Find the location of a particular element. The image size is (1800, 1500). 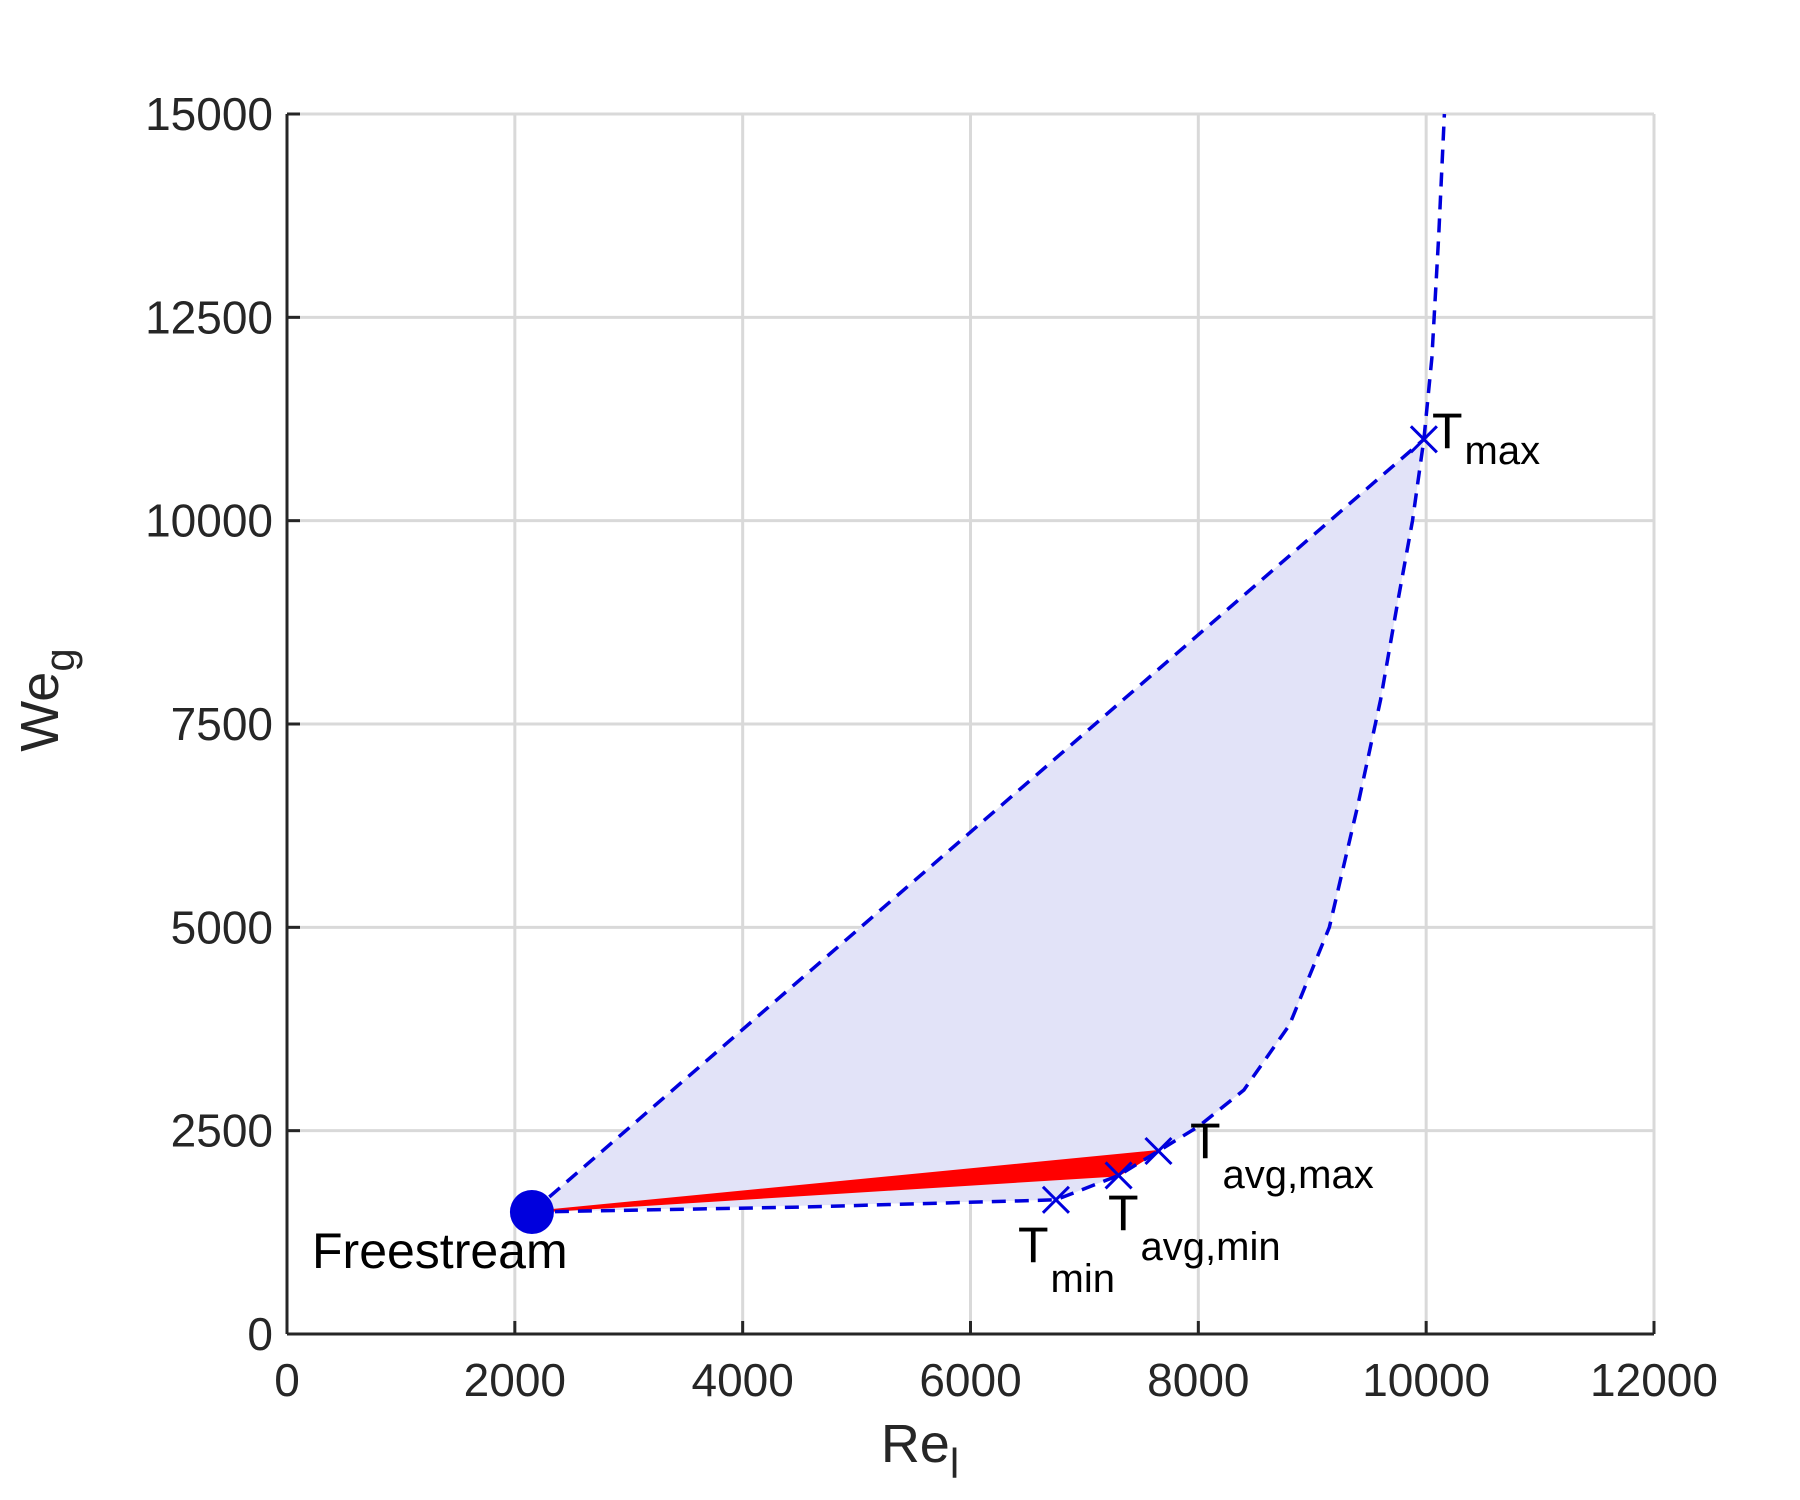

x-tick-label: 12000 is located at coordinates (1654, 1380).